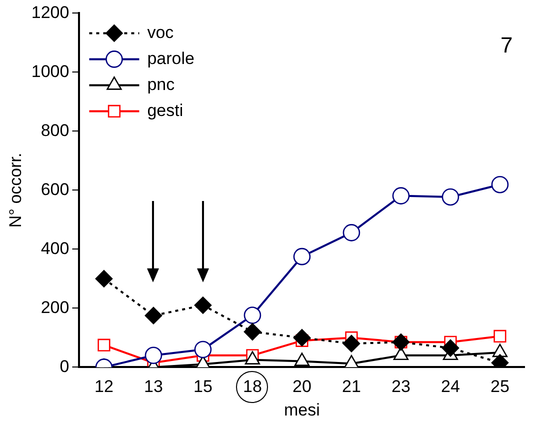  I want to click on y-tick-label: 200, so click(55, 307).